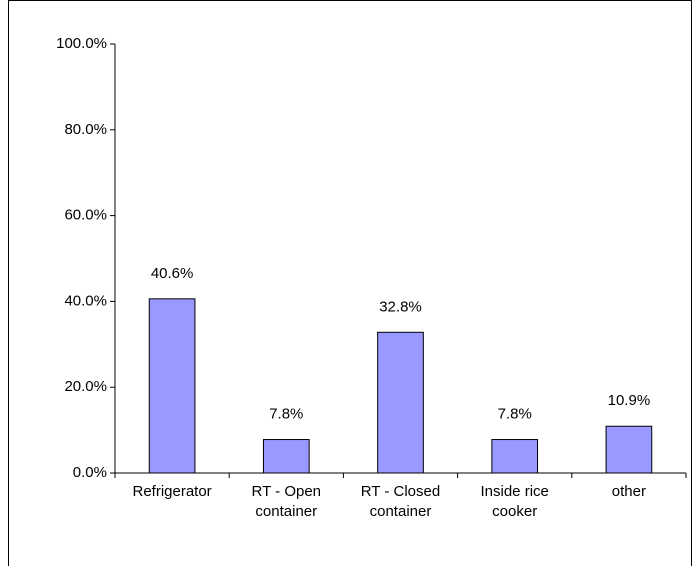 Image resolution: width=696 pixels, height=566 pixels. Describe the element at coordinates (629, 400) in the screenshot. I see `data-label: 10.9%` at that location.